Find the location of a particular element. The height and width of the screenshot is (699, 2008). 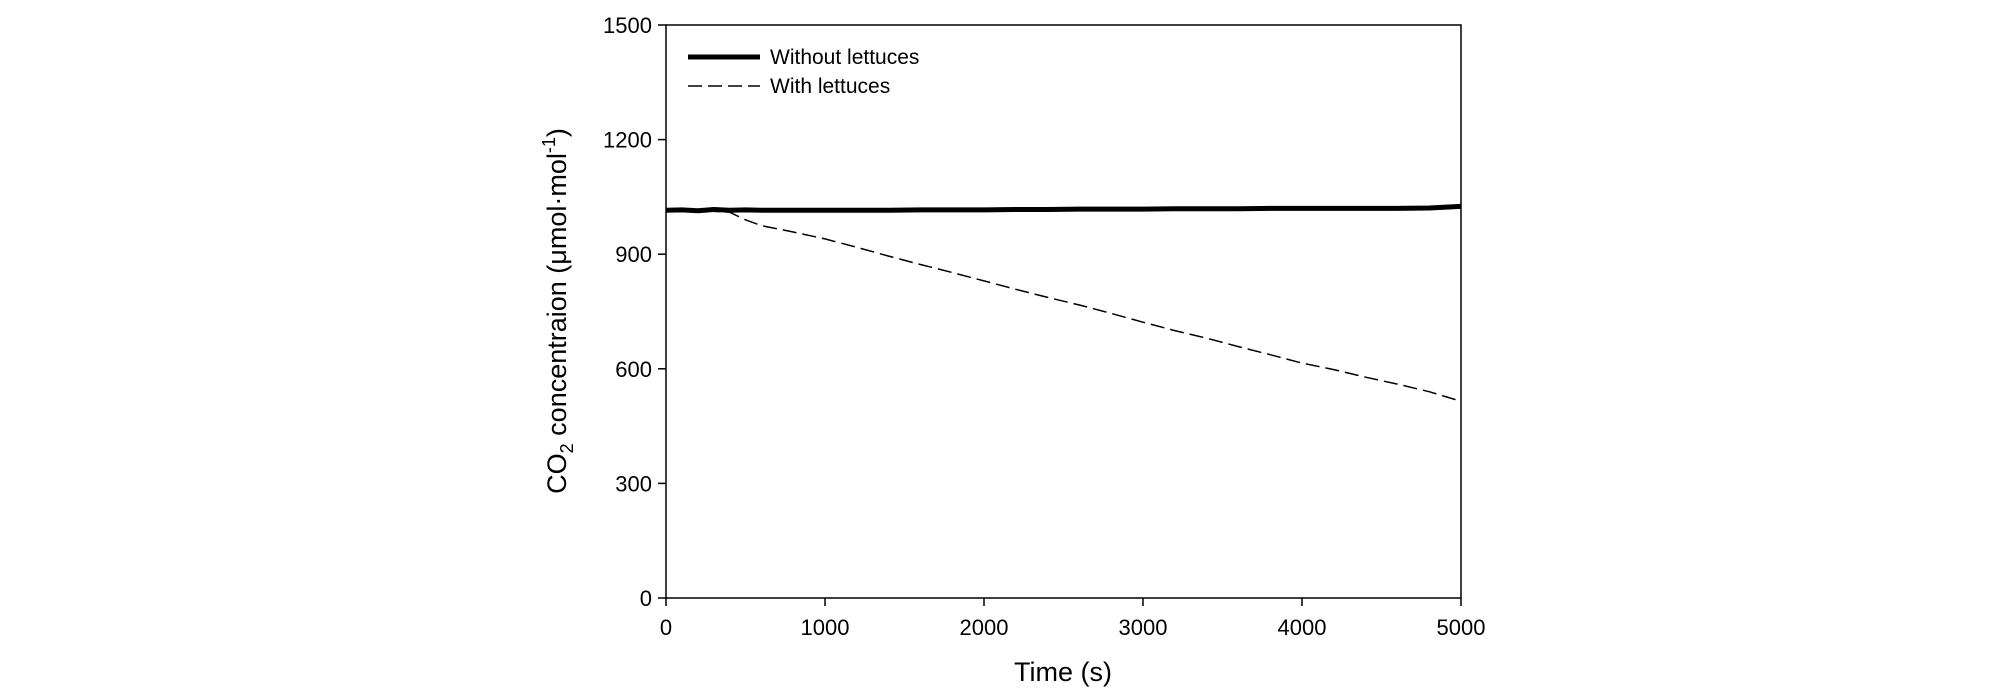

x-tick-label: 4000 is located at coordinates (1302, 627).